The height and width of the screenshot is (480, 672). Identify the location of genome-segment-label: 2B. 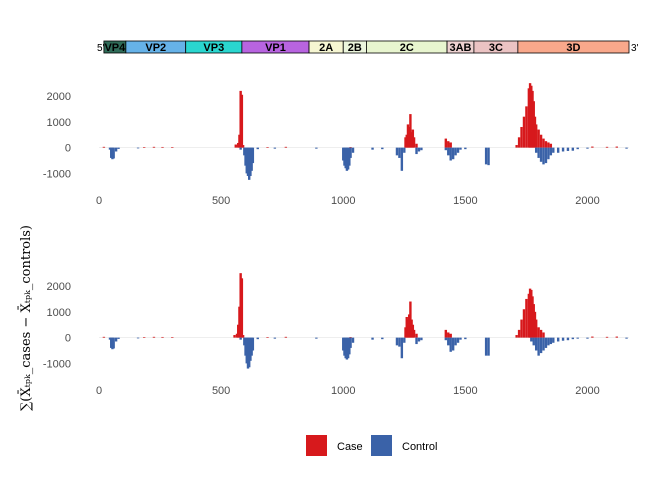
(355, 48).